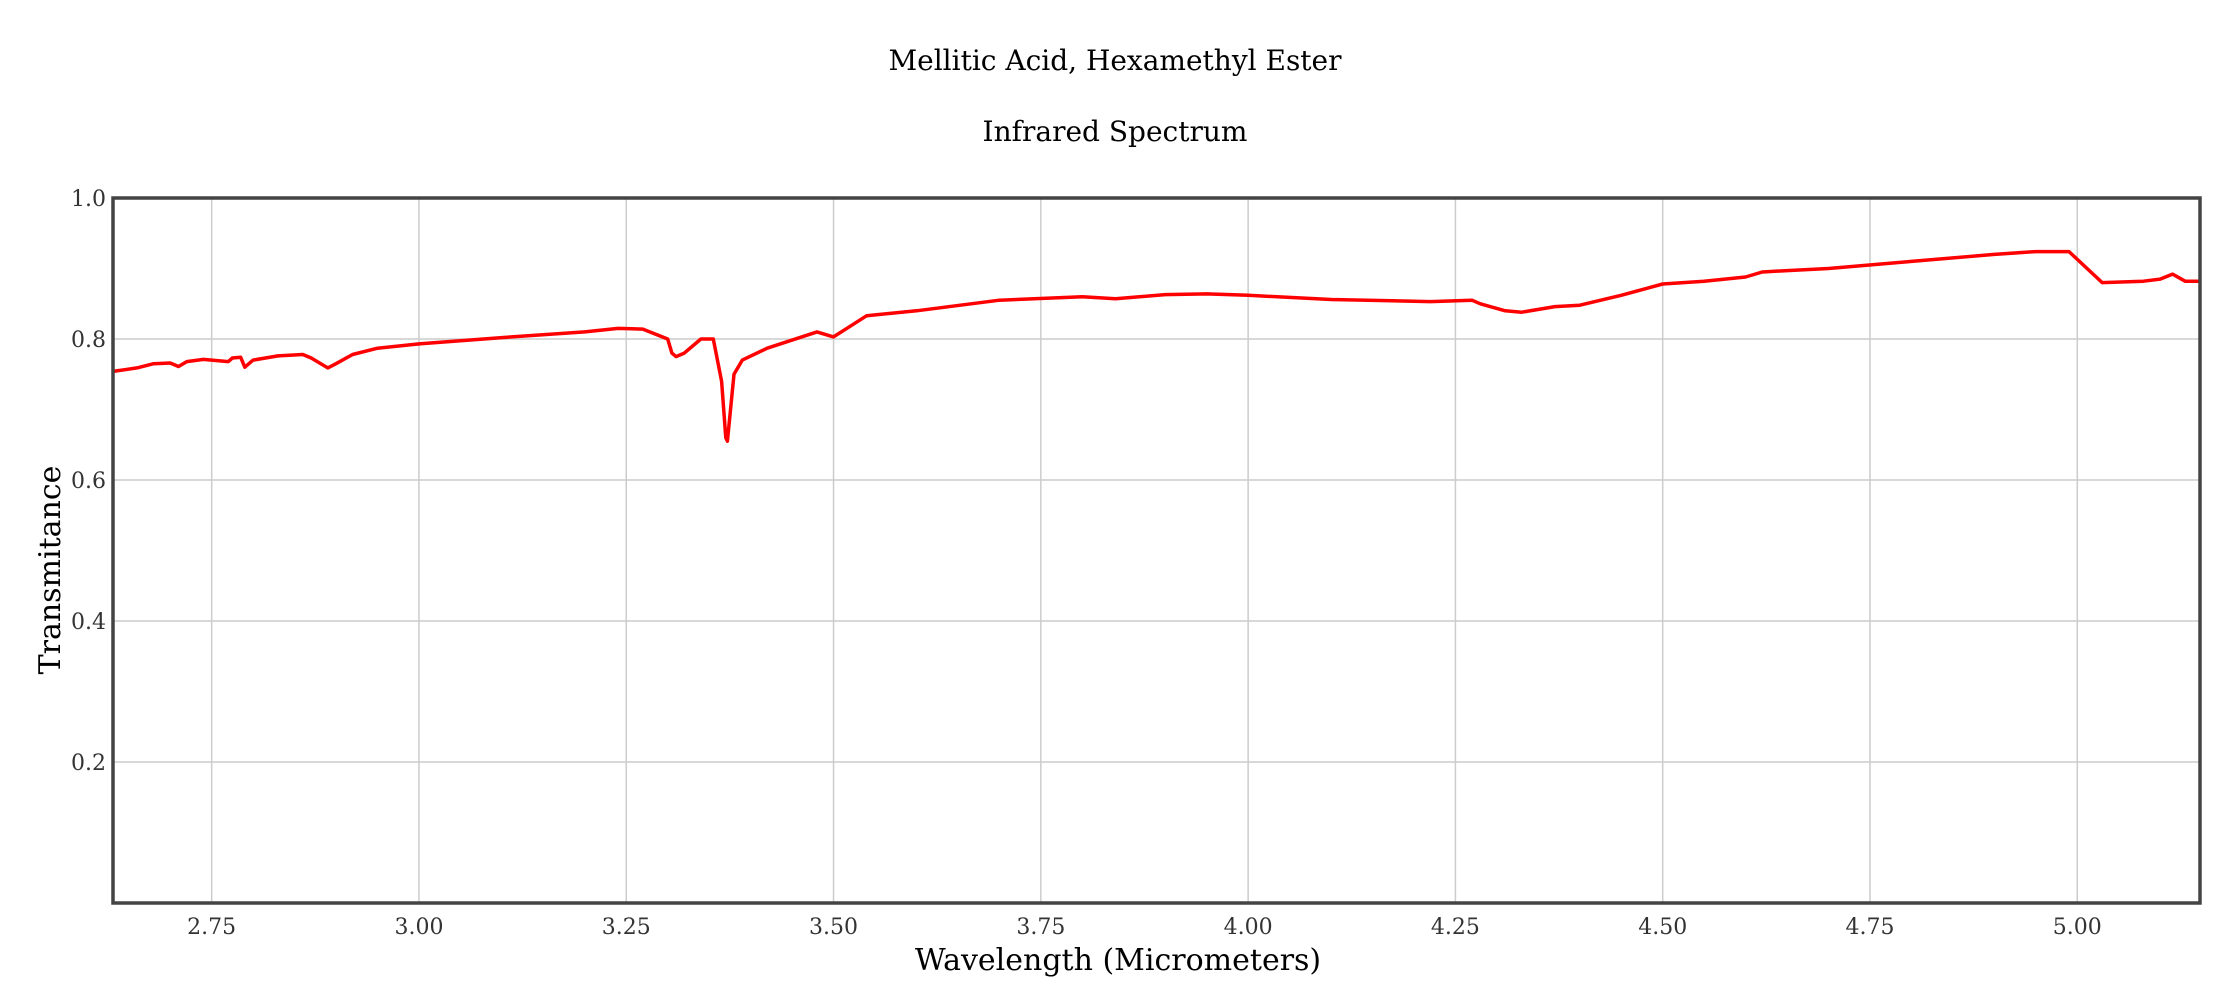  I want to click on x-tick-label: 5.00, so click(2077, 927).